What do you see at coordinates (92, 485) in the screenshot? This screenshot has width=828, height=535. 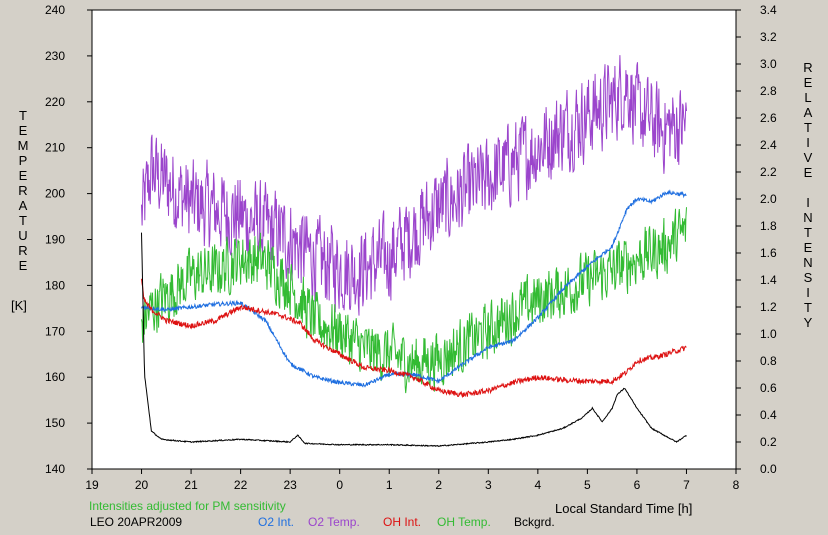 I see `x-tick-label: 19` at bounding box center [92, 485].